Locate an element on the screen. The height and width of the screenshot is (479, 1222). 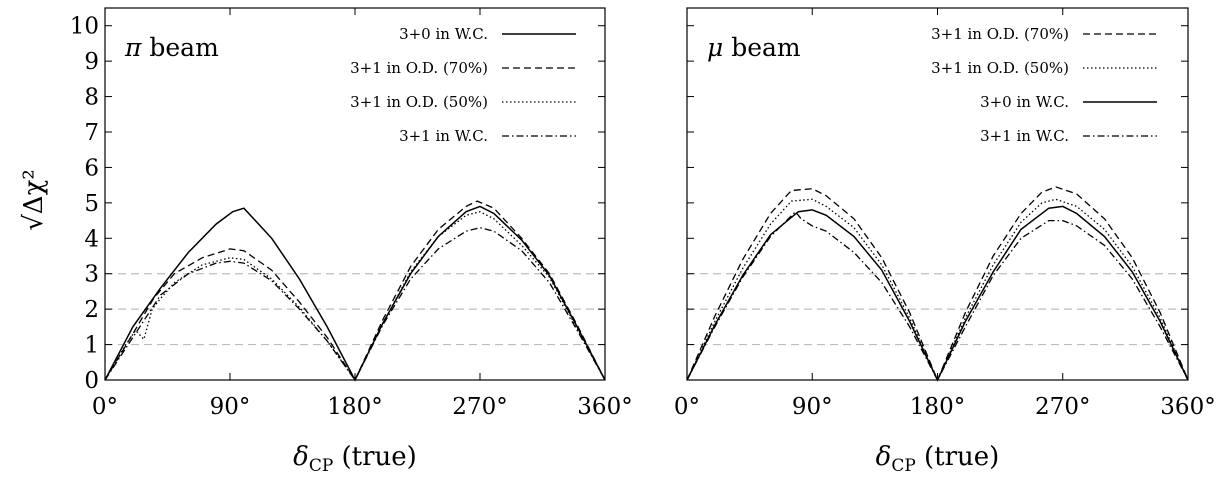
y-tick-label: 6 is located at coordinates (91, 168).